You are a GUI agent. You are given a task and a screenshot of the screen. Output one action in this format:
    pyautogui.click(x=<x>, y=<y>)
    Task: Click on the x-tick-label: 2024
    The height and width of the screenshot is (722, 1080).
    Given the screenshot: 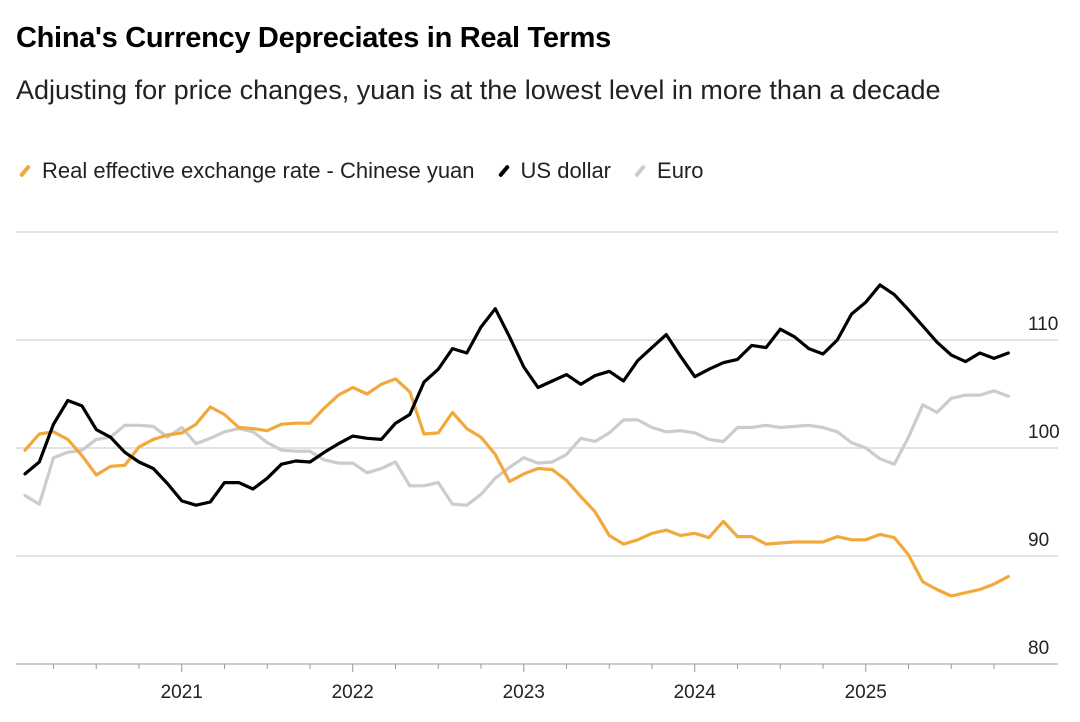 What is the action you would take?
    pyautogui.click(x=695, y=692)
    